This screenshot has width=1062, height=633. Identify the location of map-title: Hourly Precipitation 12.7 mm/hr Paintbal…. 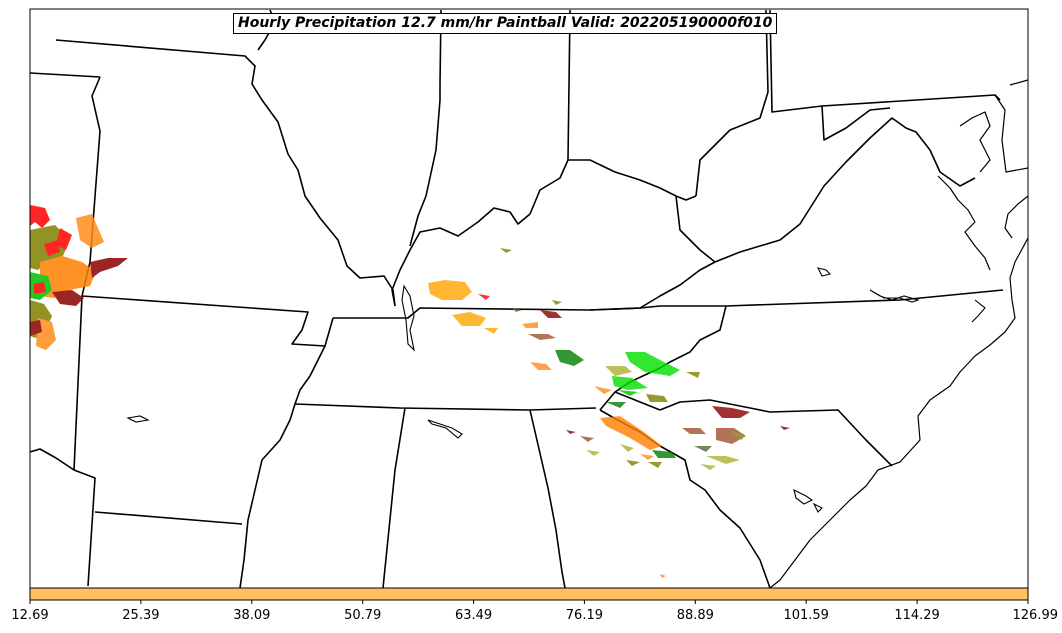
(505, 23).